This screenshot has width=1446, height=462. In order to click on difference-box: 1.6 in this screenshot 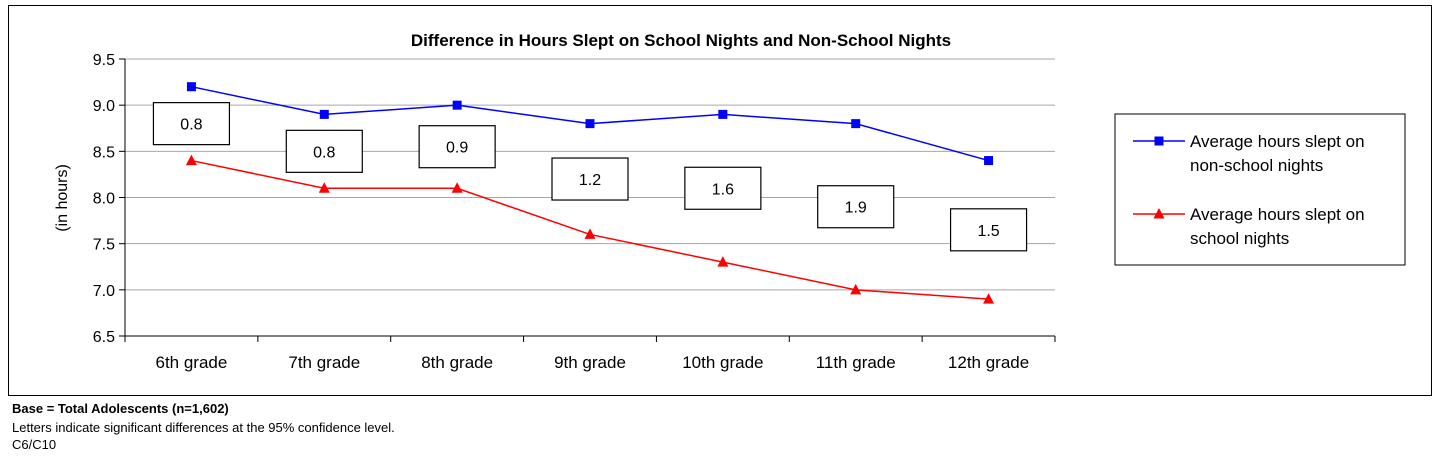, I will do `click(723, 188)`.